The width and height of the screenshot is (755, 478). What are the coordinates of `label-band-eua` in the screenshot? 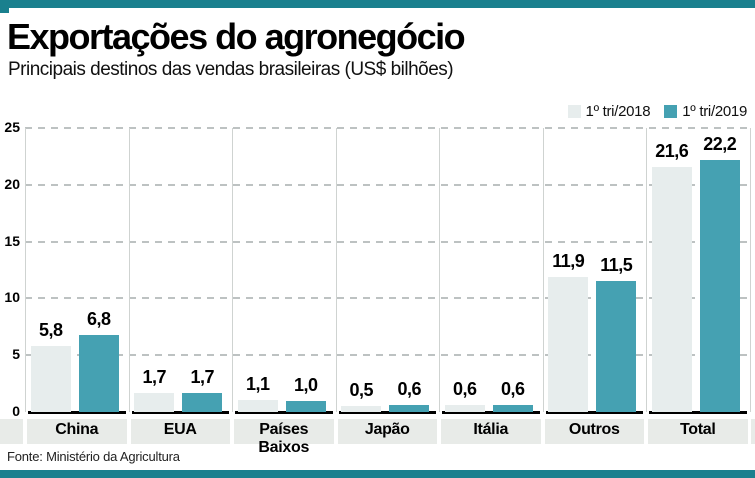 It's located at (180, 431).